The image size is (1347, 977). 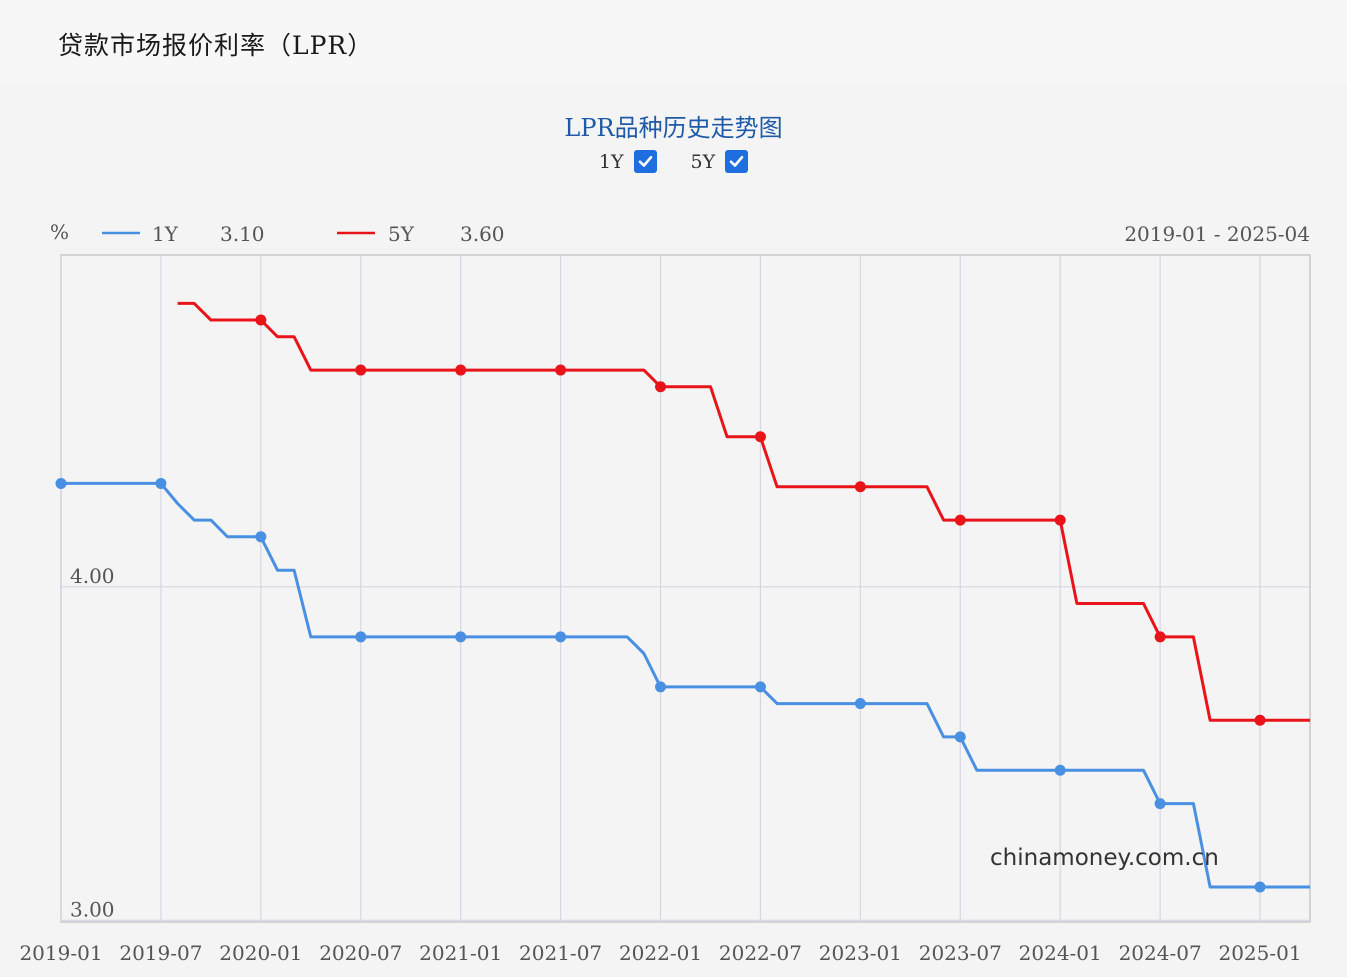 I want to click on x-tick-label: 2022-01, so click(x=660, y=953).